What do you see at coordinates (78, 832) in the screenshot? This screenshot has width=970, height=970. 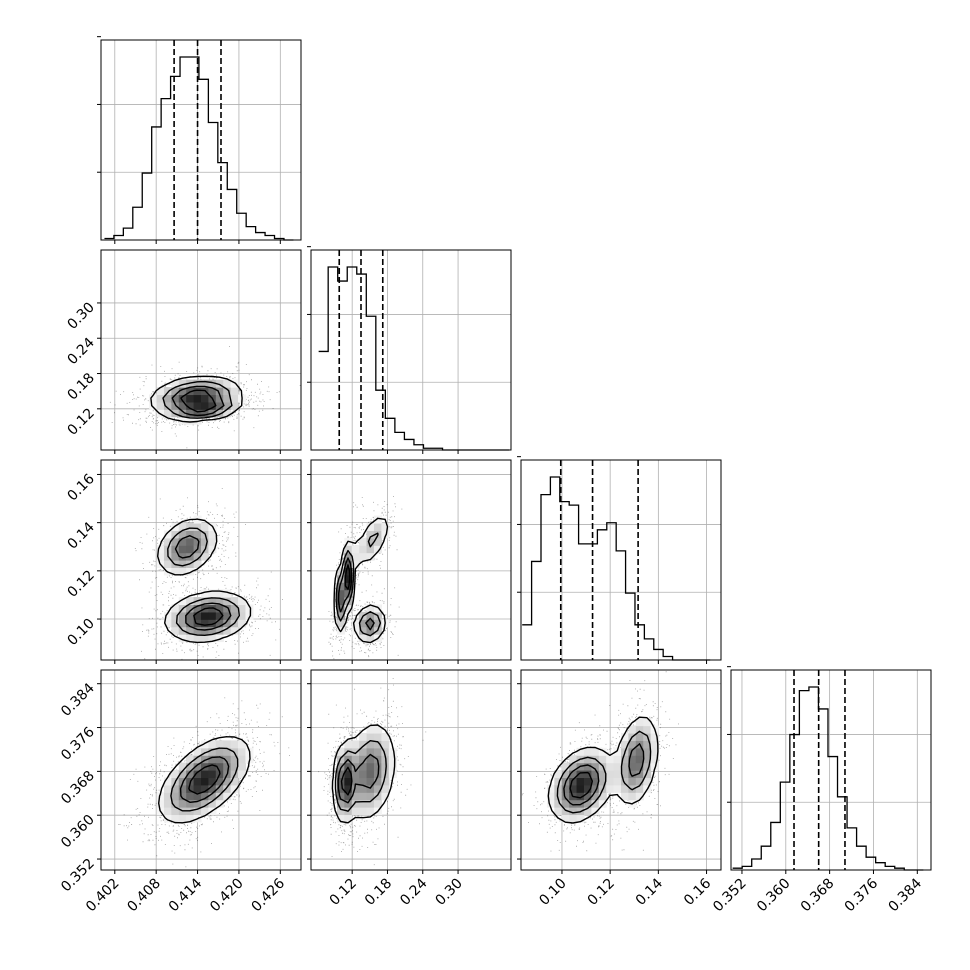 I see `y-tick-label: 0.360` at bounding box center [78, 832].